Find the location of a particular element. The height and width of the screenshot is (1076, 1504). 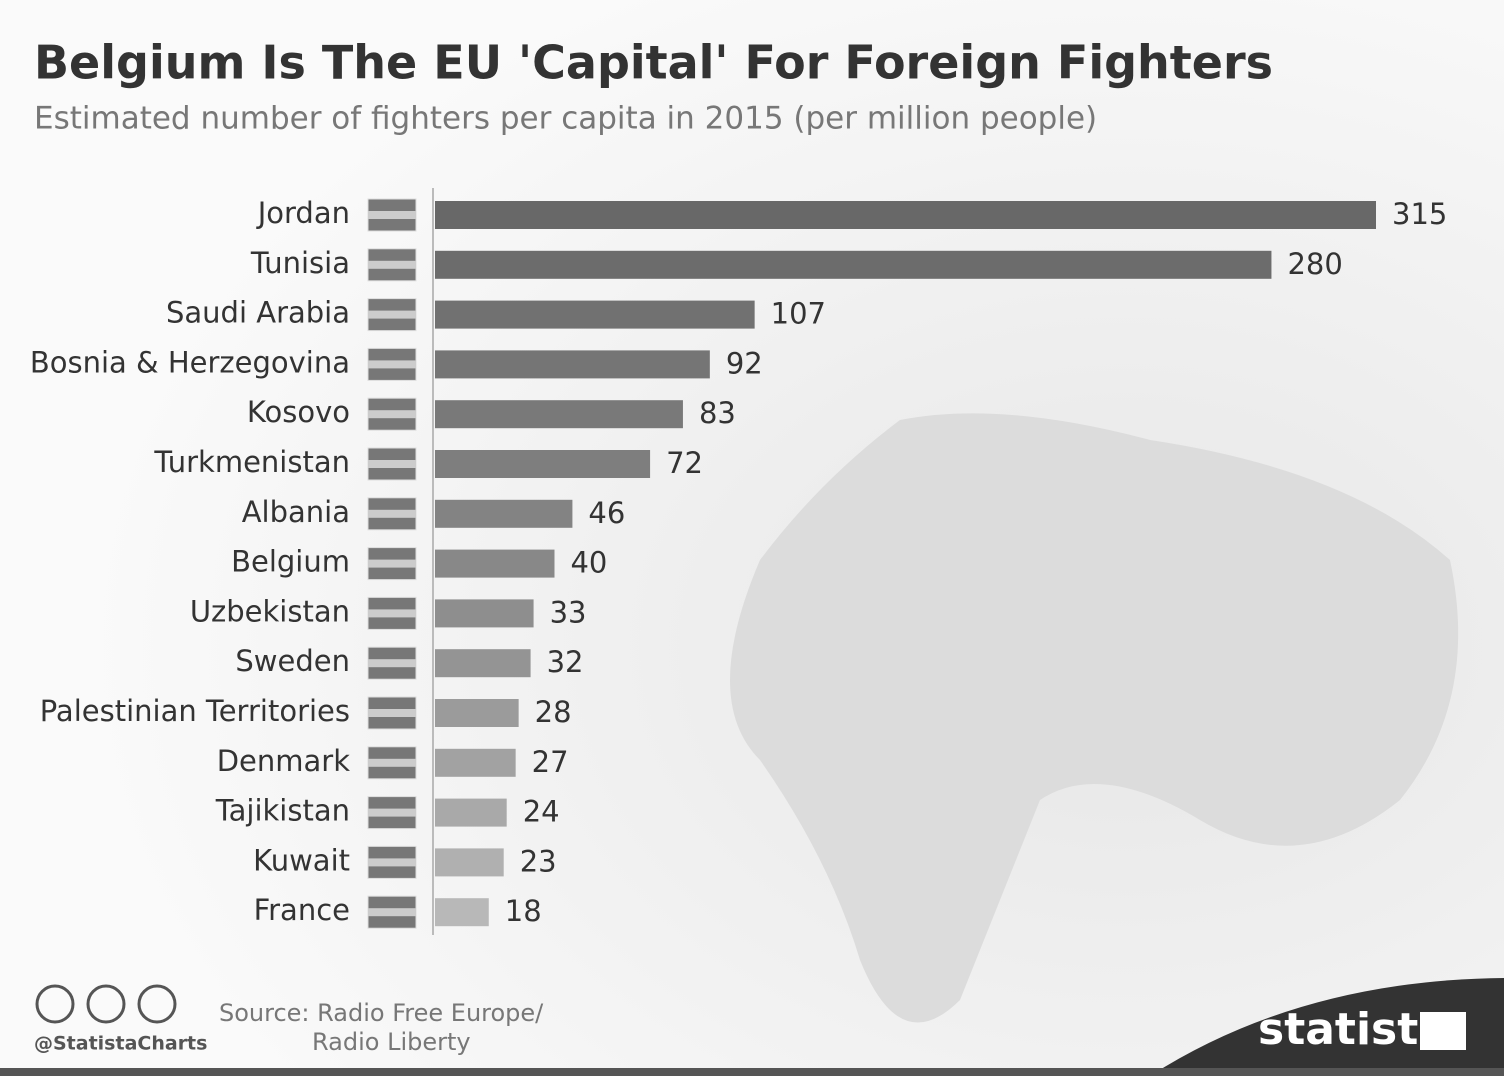

value-label: 33 is located at coordinates (568, 612).